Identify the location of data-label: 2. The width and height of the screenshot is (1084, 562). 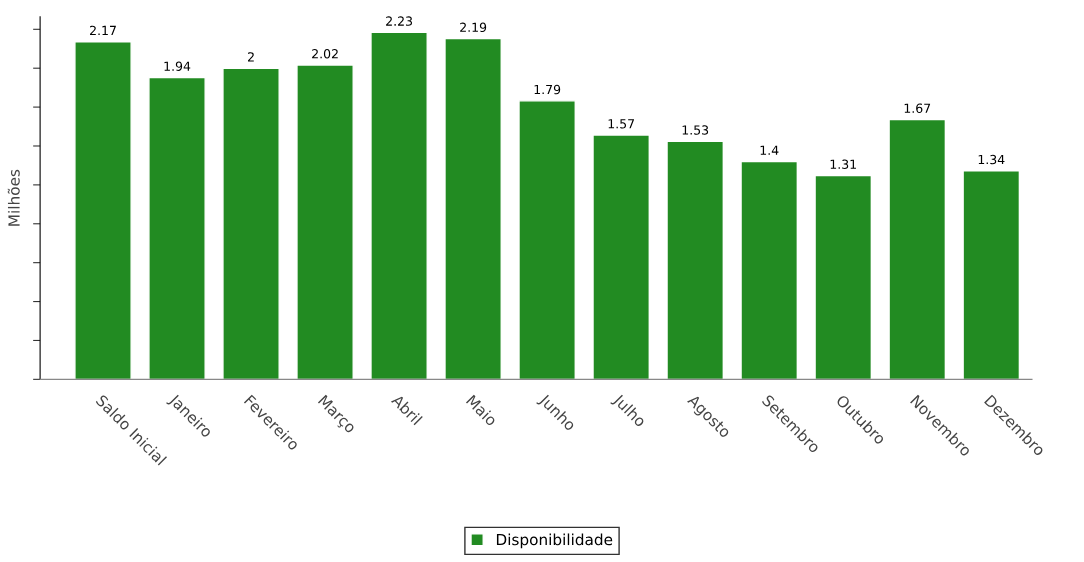
(251, 57).